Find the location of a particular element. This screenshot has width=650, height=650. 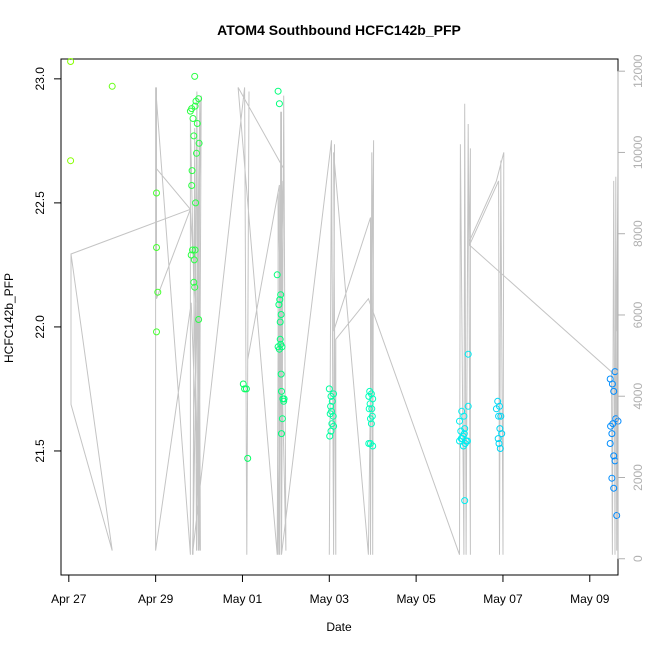

y-tick-label: 22.5 is located at coordinates (40, 203).